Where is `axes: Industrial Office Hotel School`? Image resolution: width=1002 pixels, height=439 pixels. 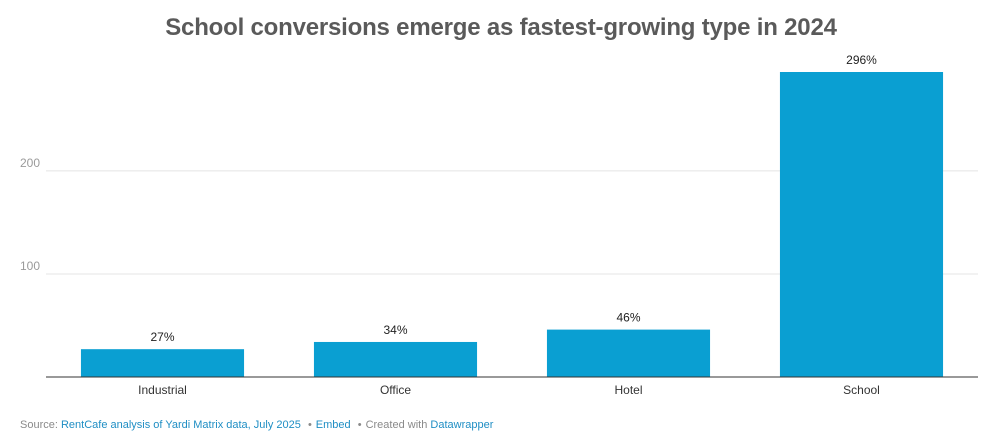 axes: Industrial Office Hotel School is located at coordinates (512, 386).